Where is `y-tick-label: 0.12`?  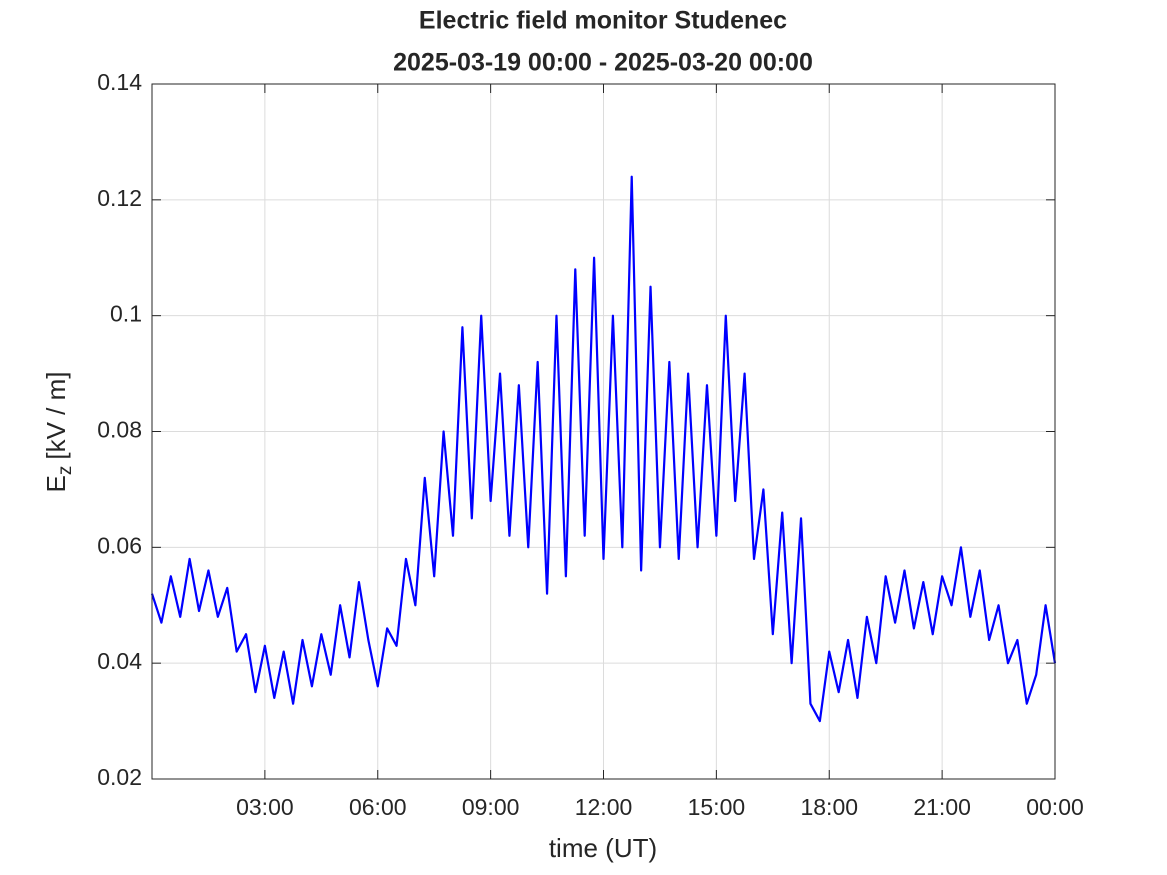 y-tick-label: 0.12 is located at coordinates (119, 198).